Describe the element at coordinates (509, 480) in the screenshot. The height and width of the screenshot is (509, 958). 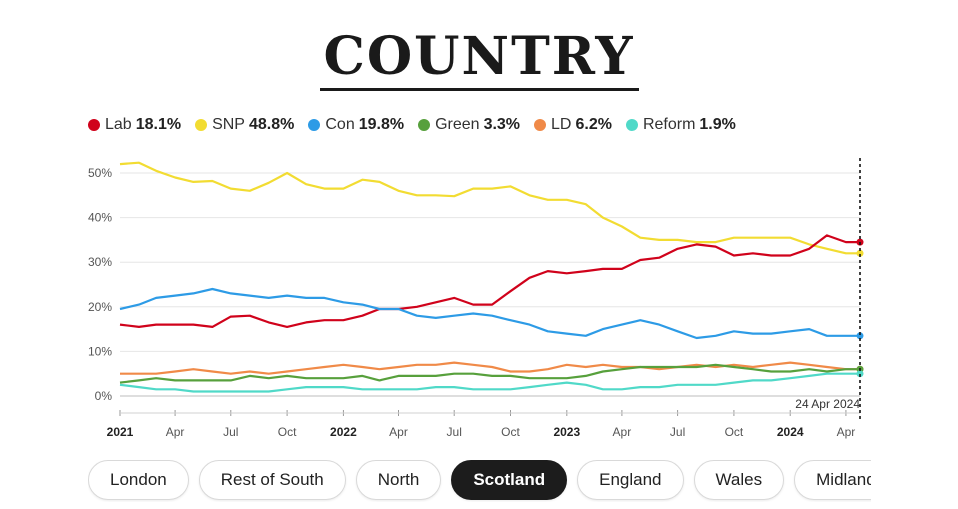
I see `chip-scotland: Scotland` at that location.